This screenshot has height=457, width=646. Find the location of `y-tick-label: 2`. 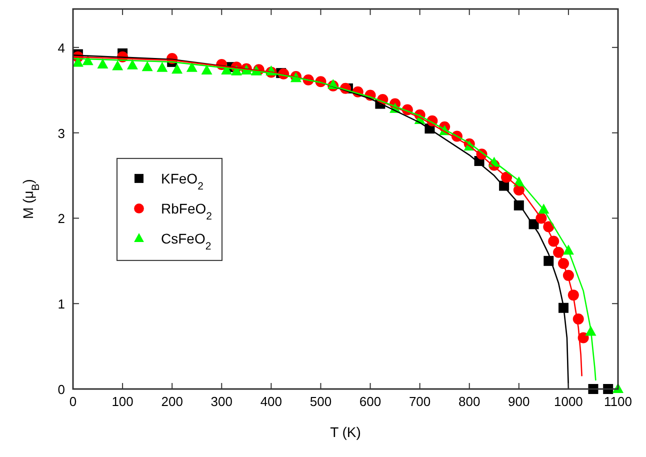

y-tick-label: 2 is located at coordinates (61, 218).